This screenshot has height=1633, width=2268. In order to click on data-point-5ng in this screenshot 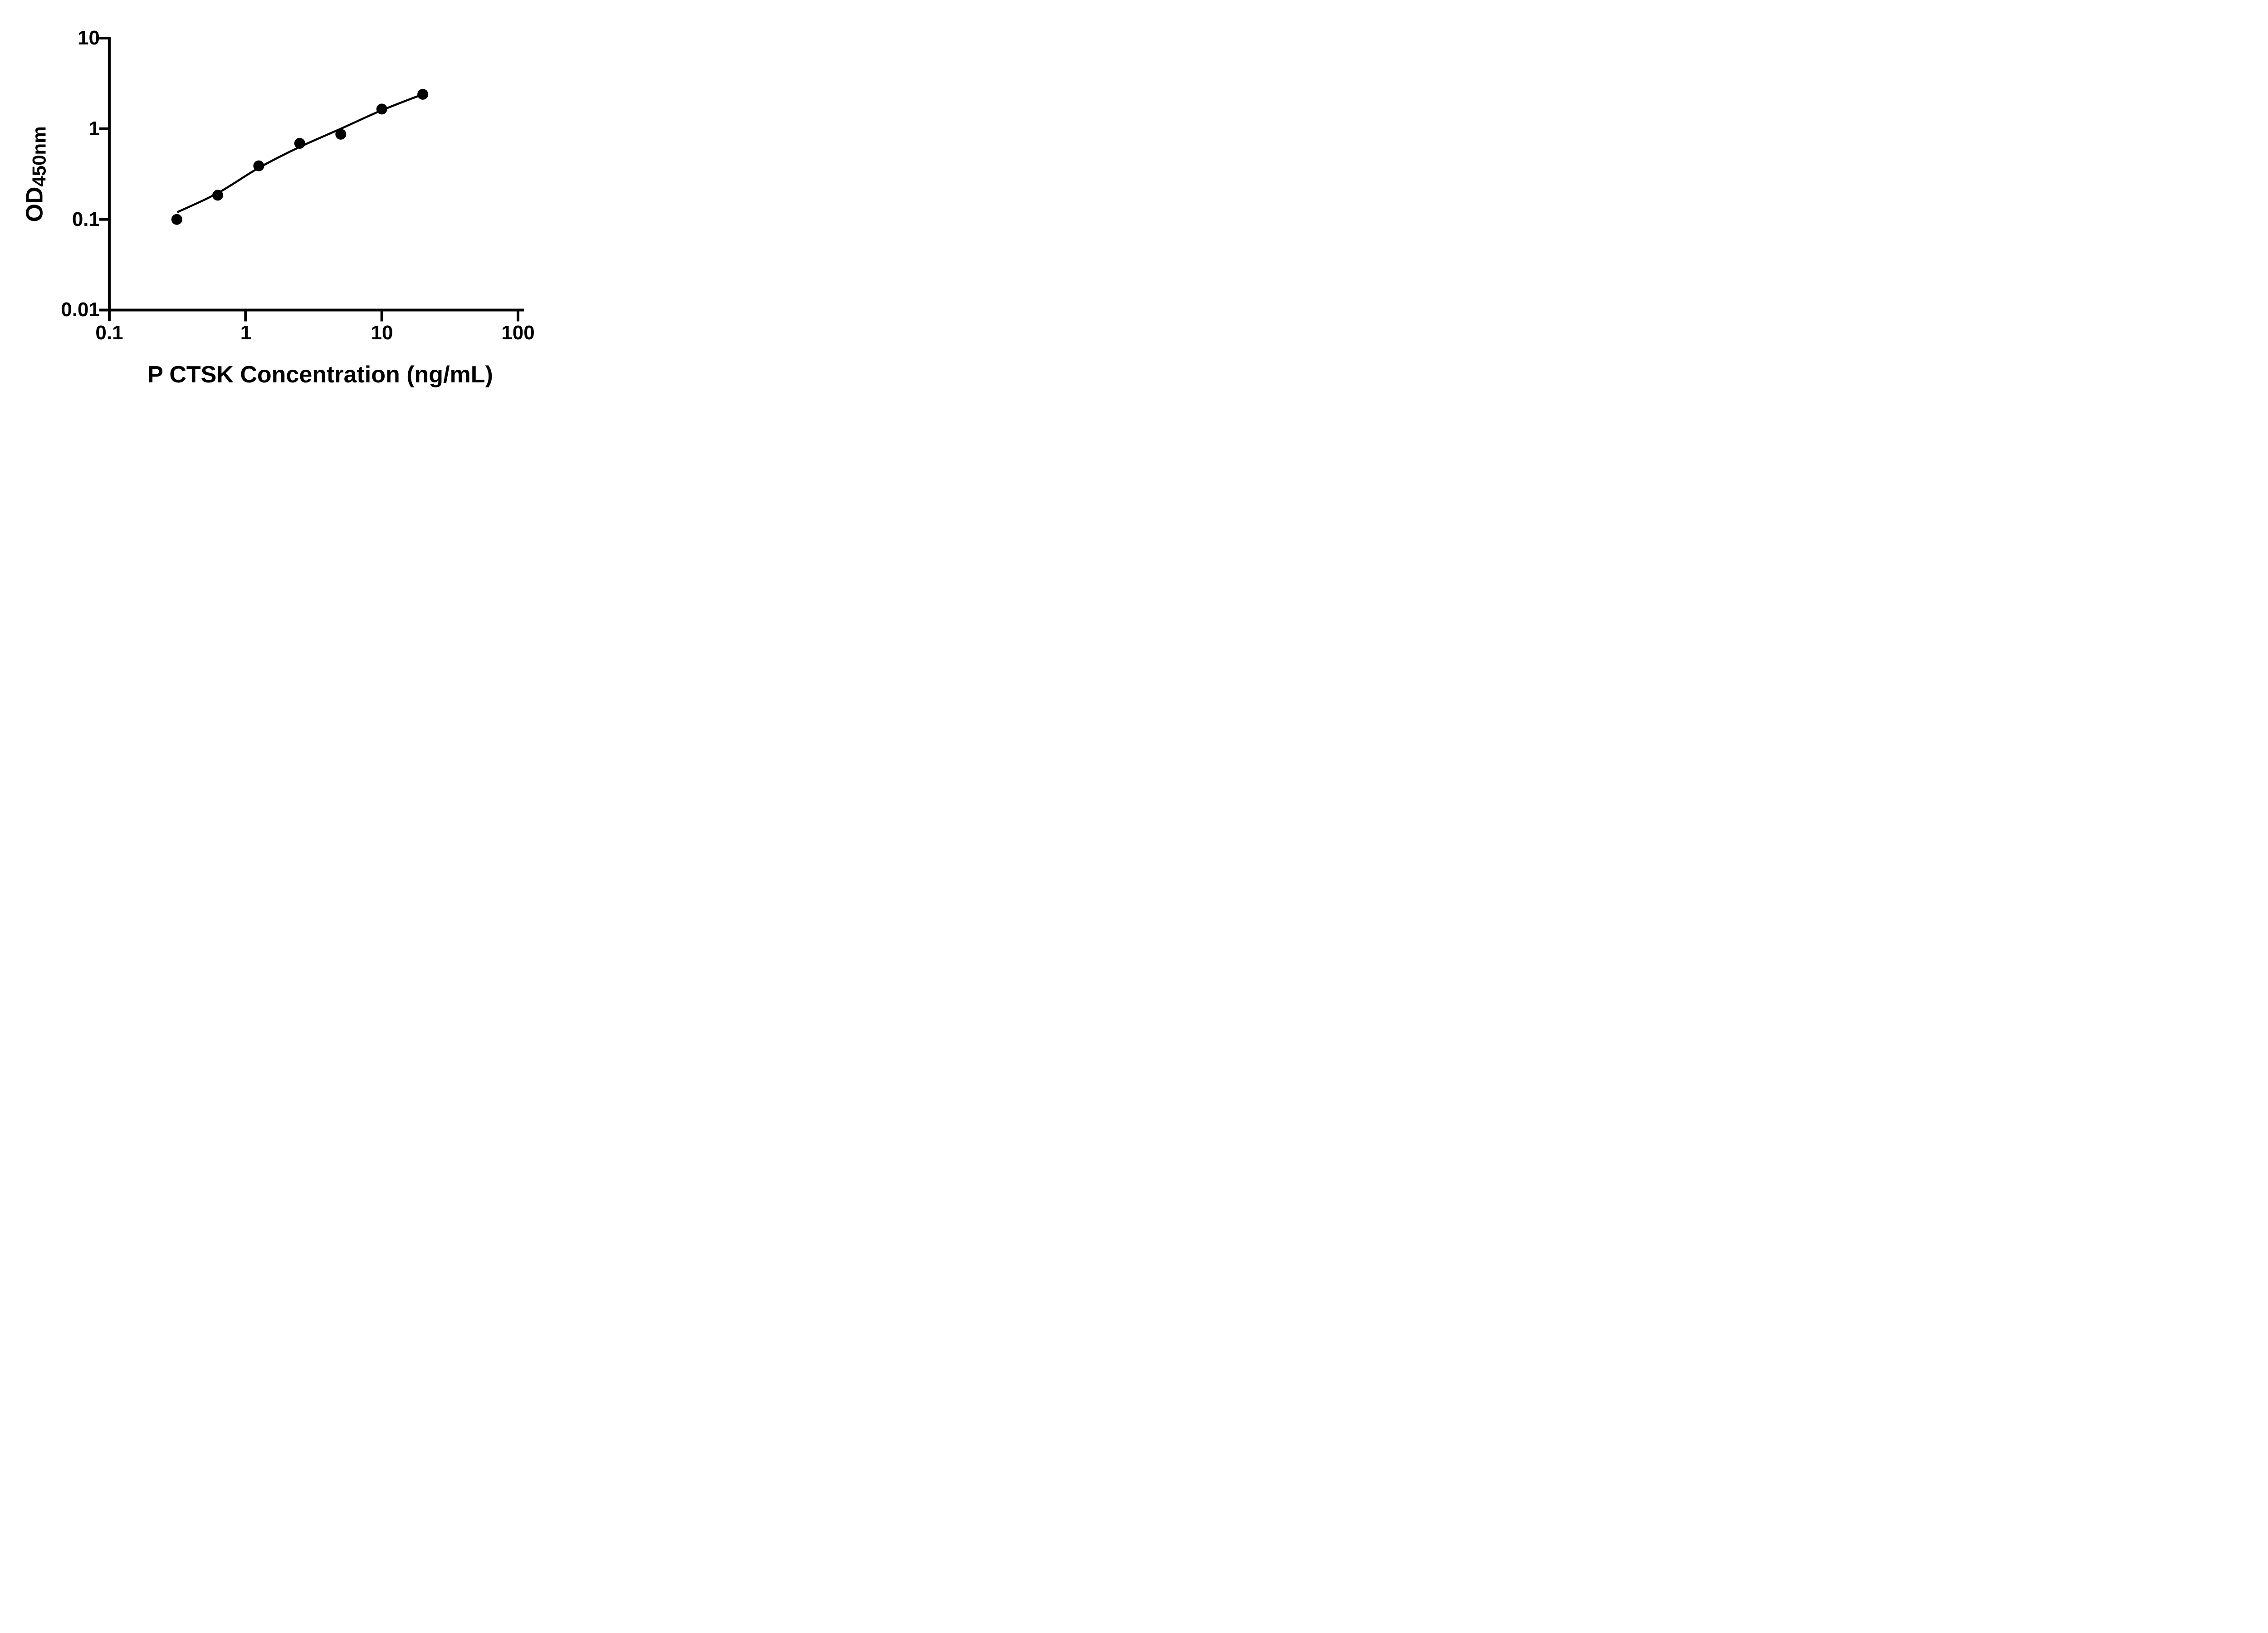, I will do `click(341, 134)`.